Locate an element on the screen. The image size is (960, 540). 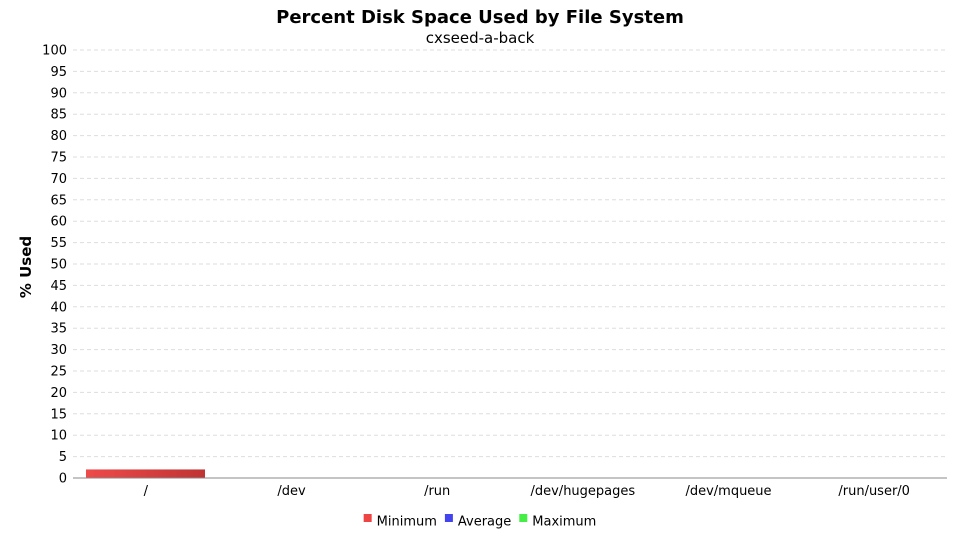
y-tick-label: 70 is located at coordinates (58, 179).